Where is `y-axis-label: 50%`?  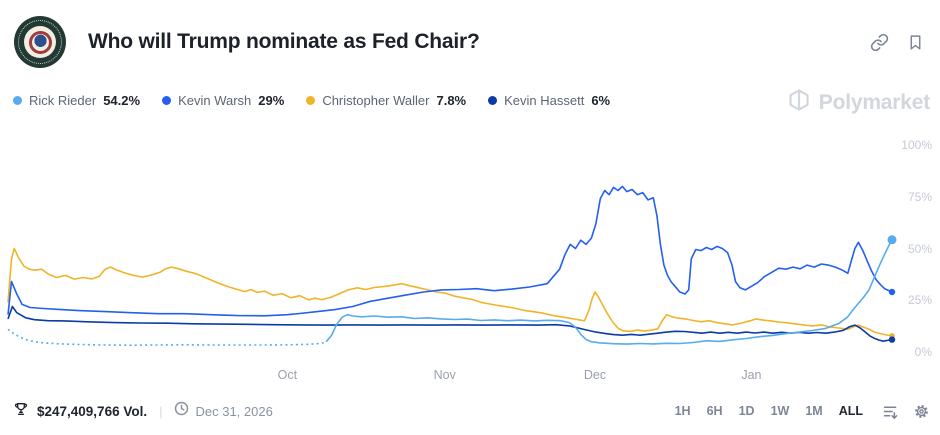
y-axis-label: 50% is located at coordinates (919, 248).